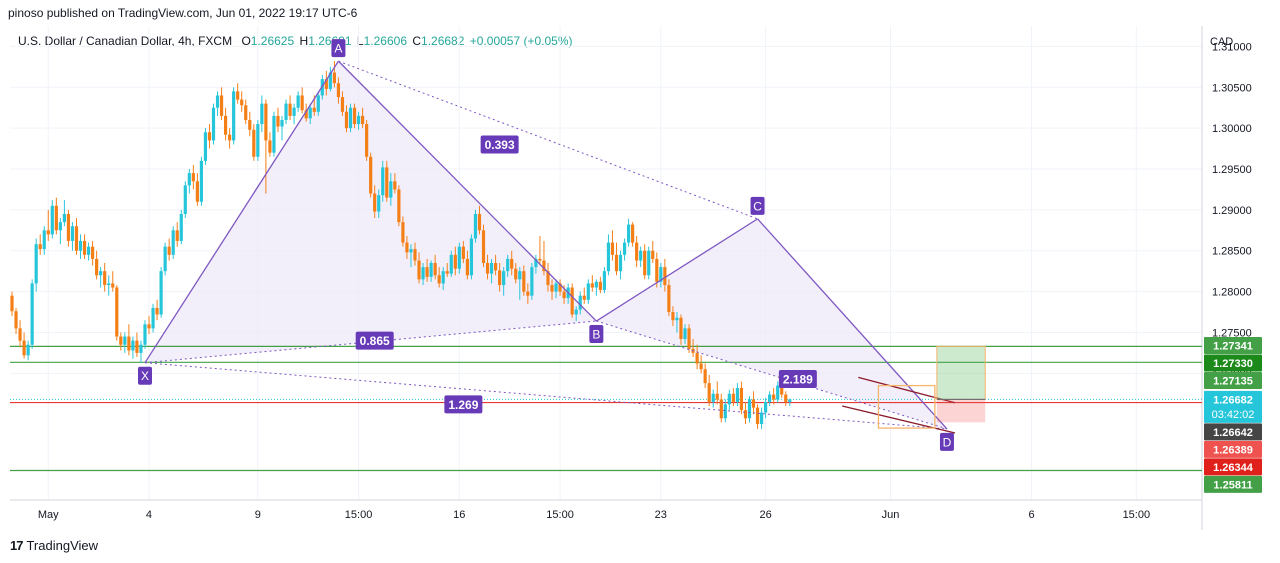  What do you see at coordinates (17, 545) in the screenshot?
I see `tradingview-logo-icon: 17` at bounding box center [17, 545].